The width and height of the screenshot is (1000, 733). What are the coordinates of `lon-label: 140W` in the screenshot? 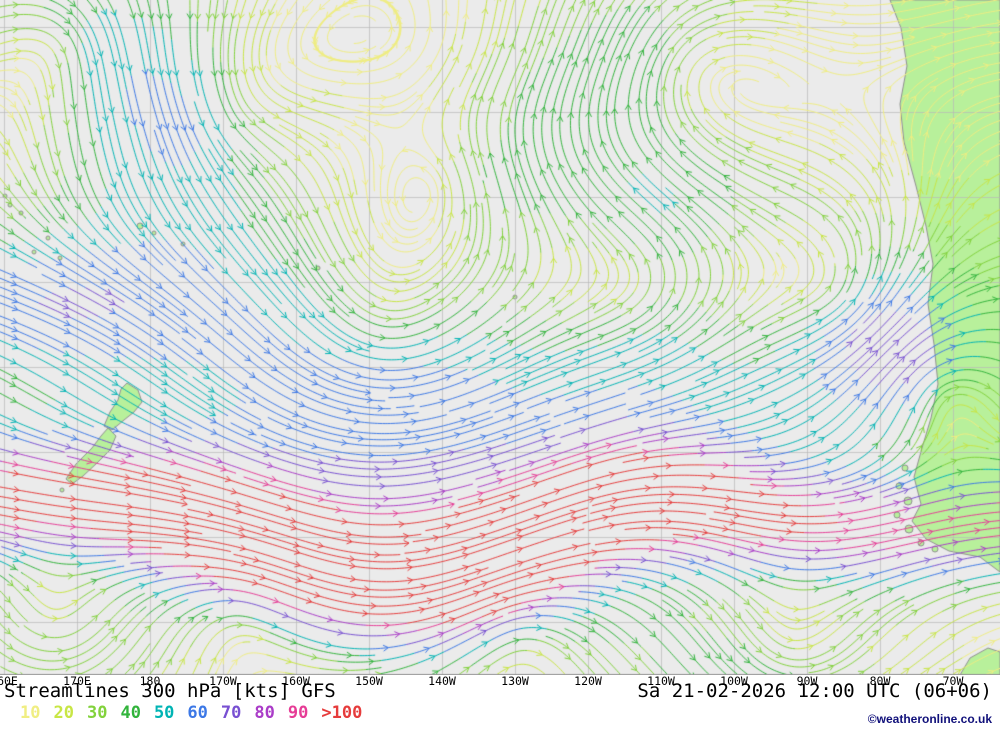 It's located at (442, 681).